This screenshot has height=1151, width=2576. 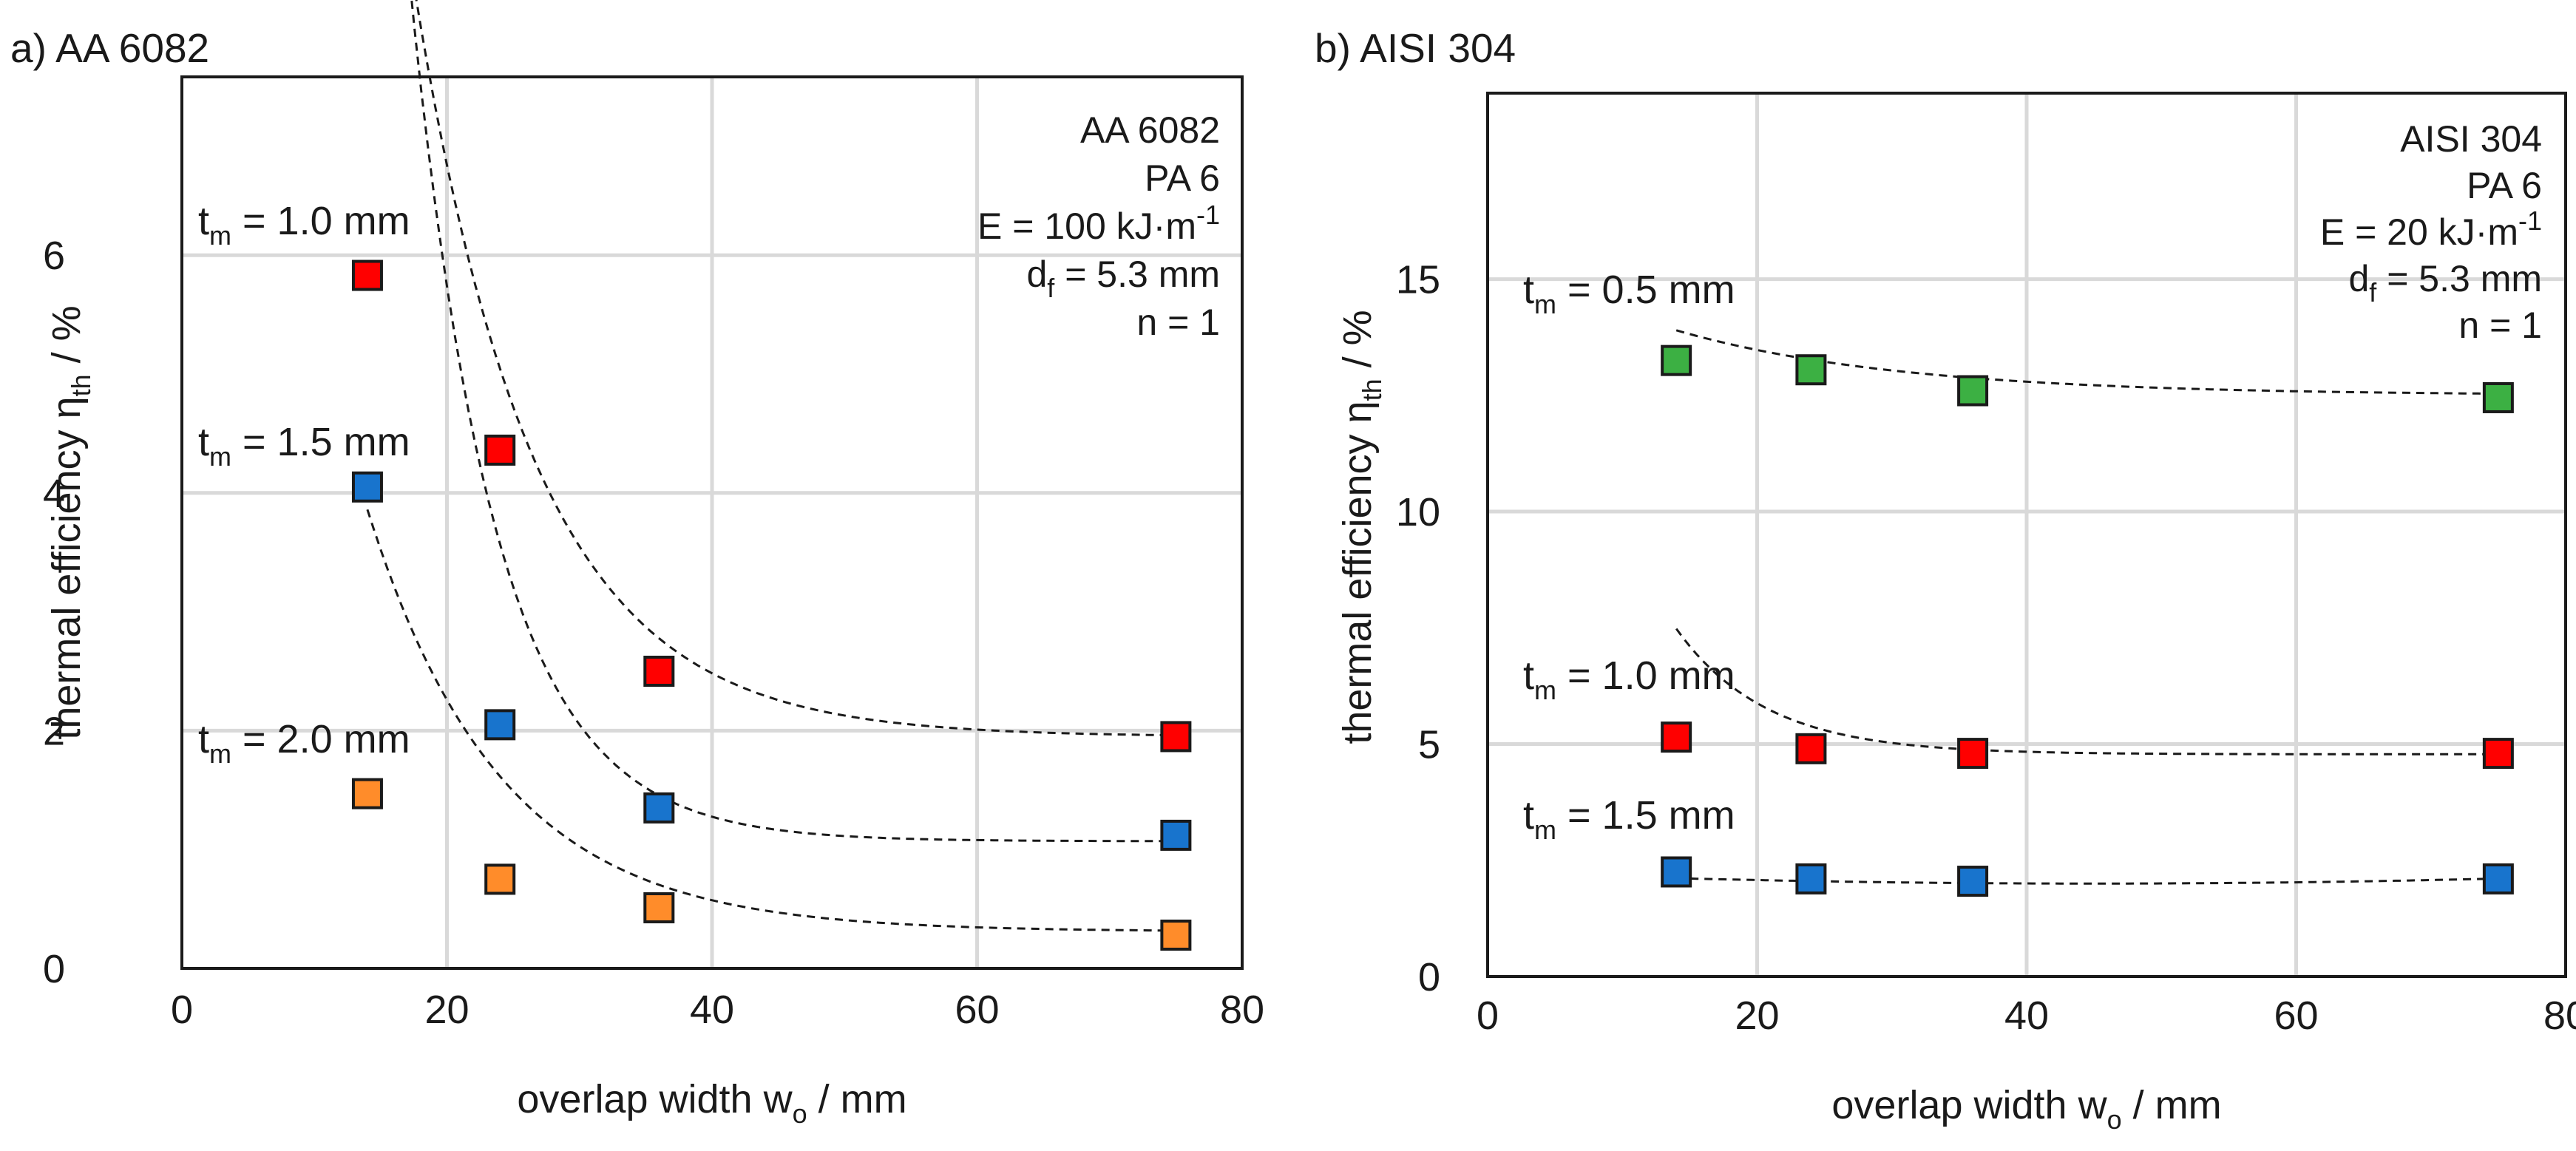 What do you see at coordinates (54, 731) in the screenshot?
I see `y-tick-label: 2` at bounding box center [54, 731].